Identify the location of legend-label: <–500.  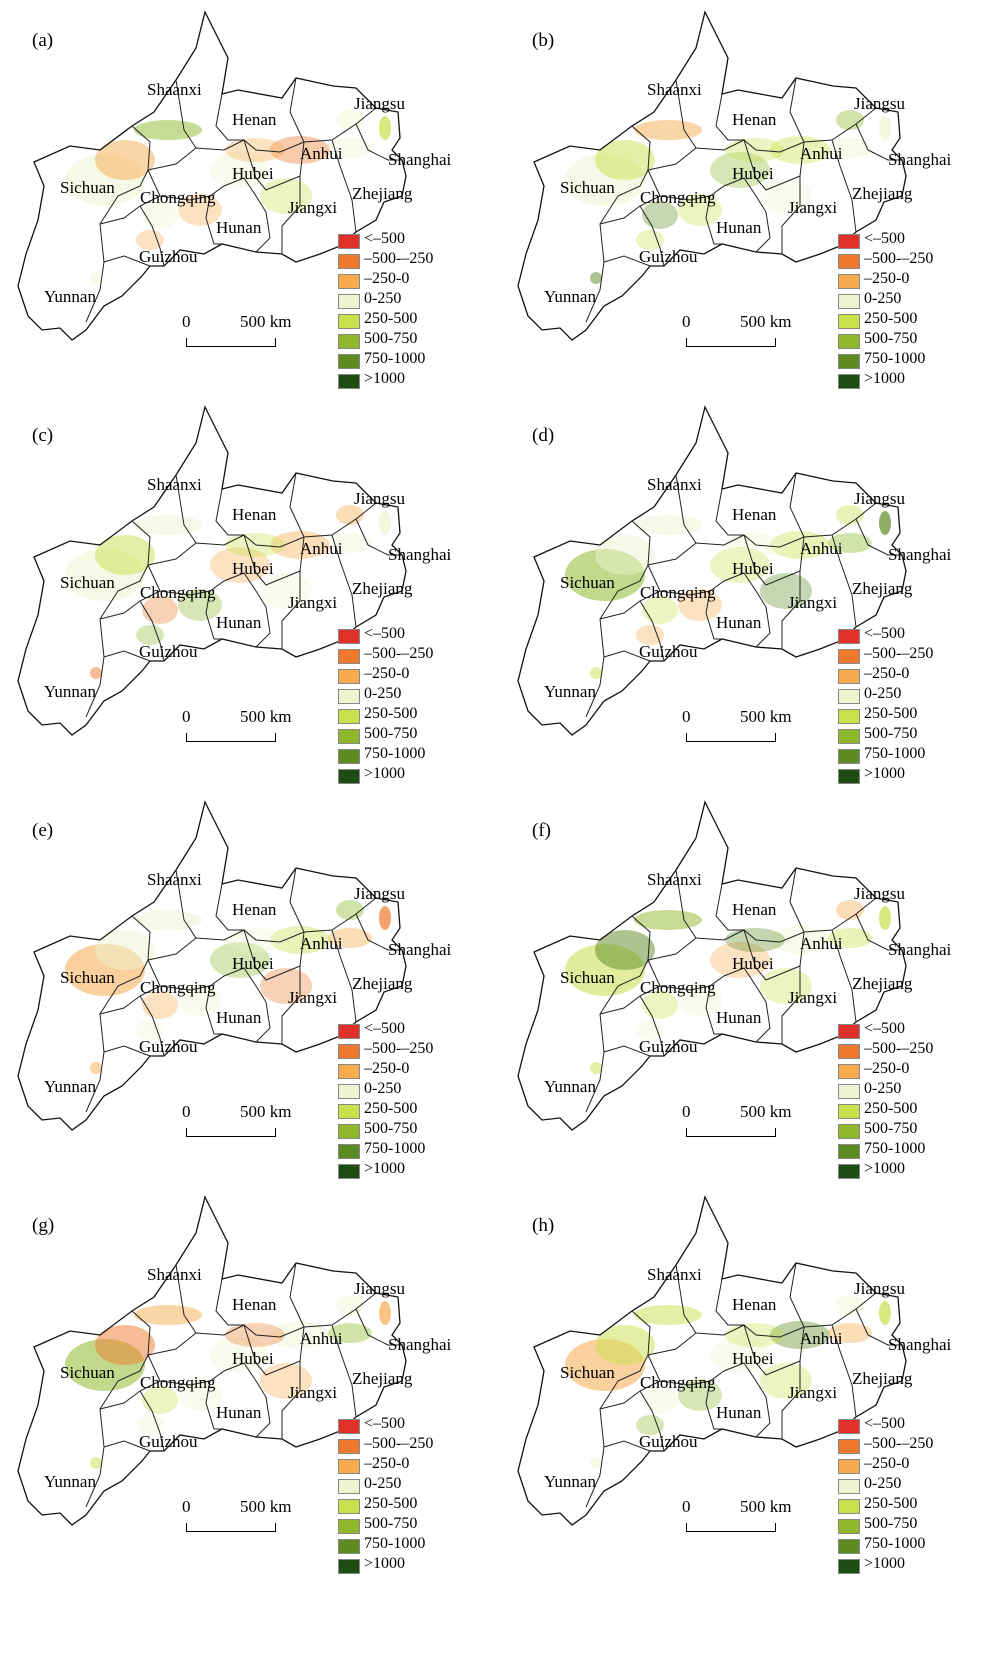
(385, 1423).